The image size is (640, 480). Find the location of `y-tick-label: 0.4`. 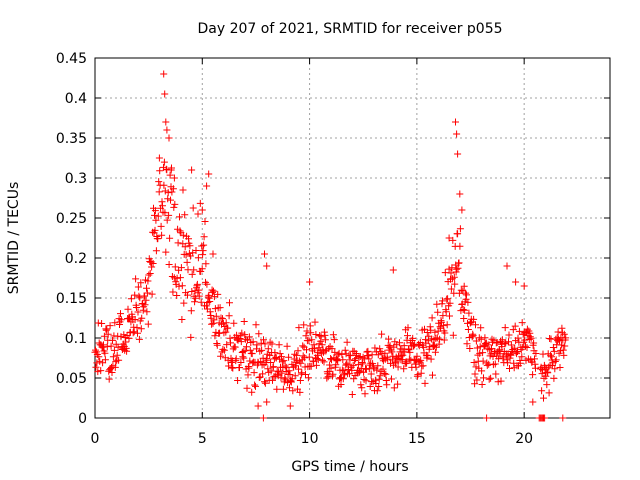

y-tick-label: 0.4 is located at coordinates (76, 99).